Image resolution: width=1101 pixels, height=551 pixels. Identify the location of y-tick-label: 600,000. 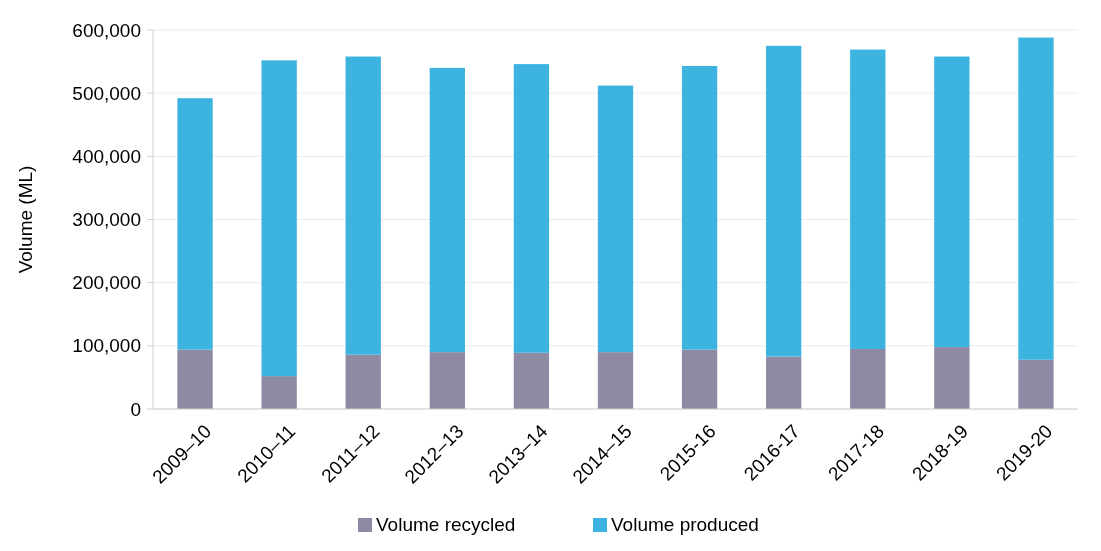
(106, 30).